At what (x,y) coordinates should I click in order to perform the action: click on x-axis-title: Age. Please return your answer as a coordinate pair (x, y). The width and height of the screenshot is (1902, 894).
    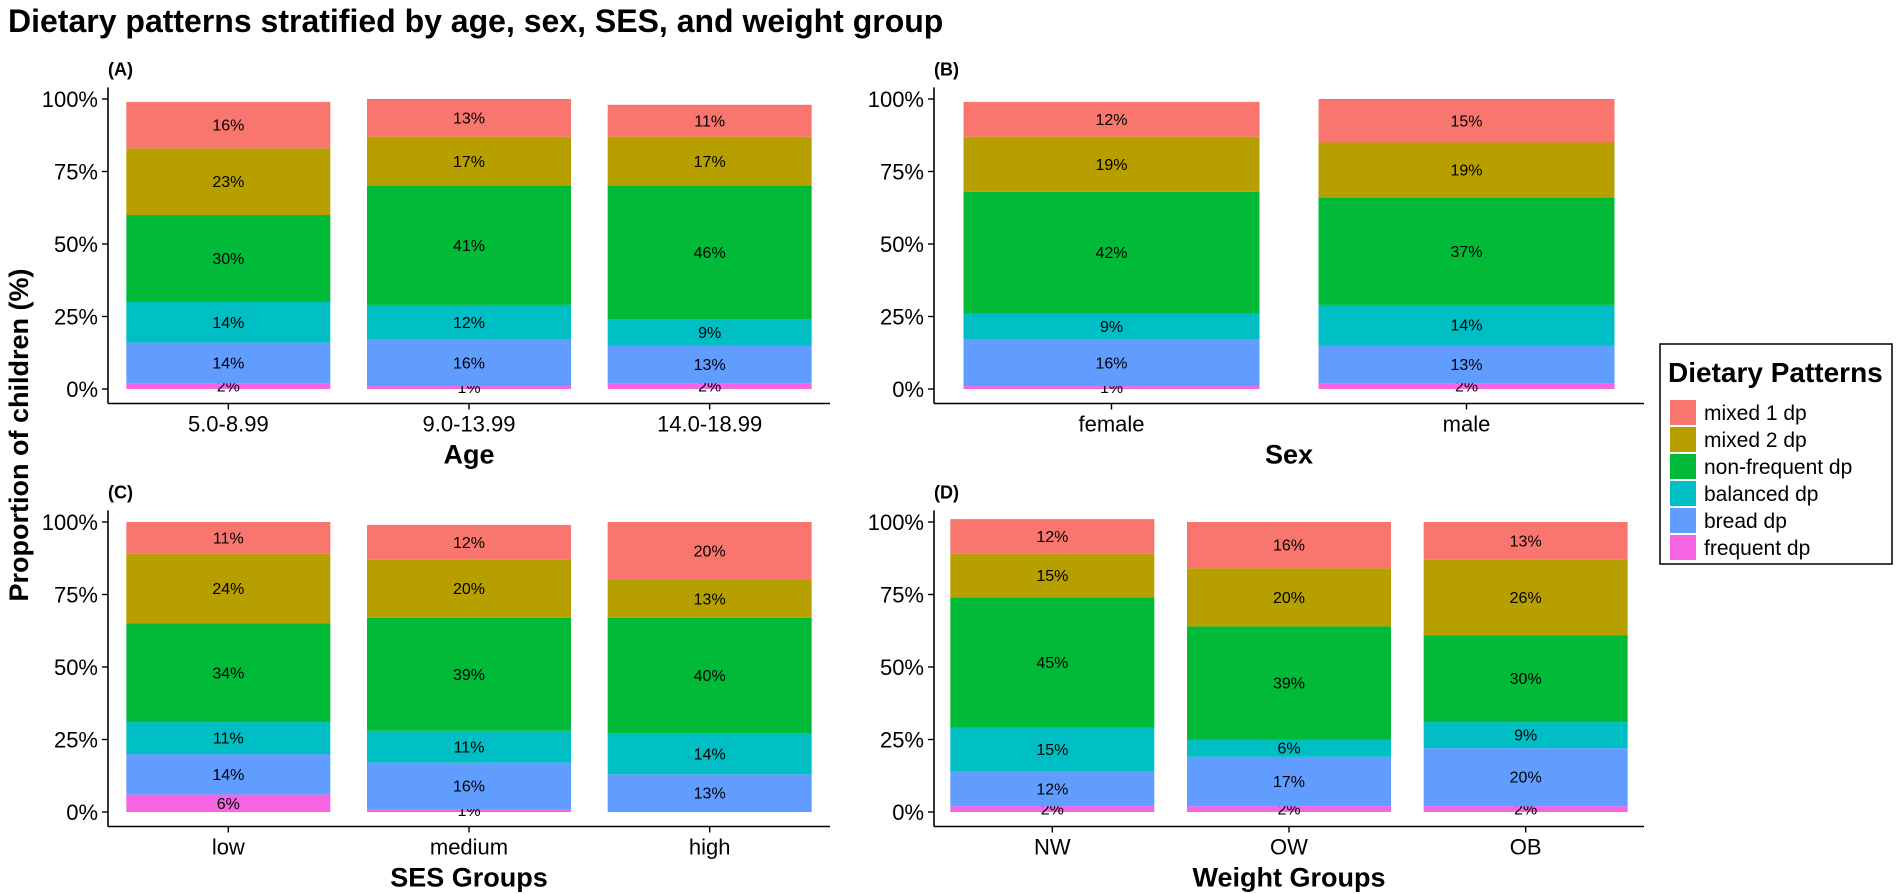
    Looking at the image, I should click on (468, 455).